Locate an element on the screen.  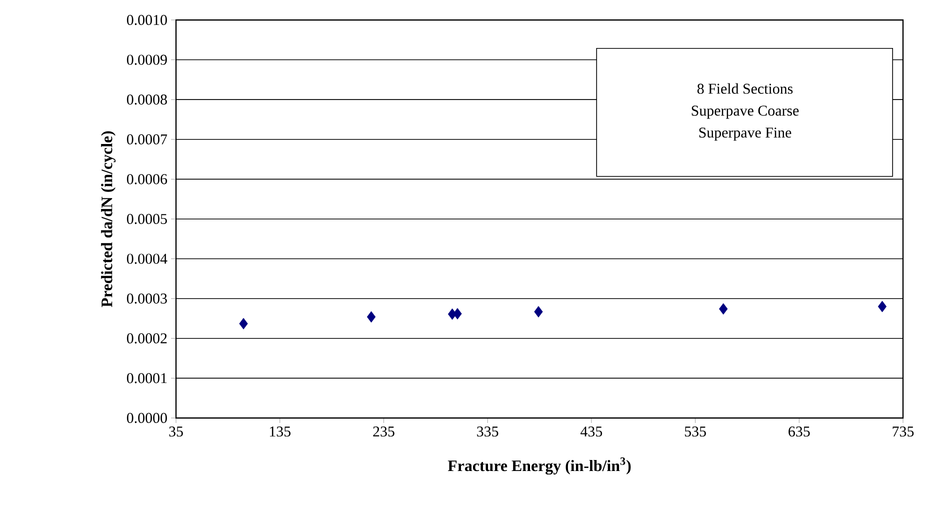
x-tick-label: 135 is located at coordinates (280, 431).